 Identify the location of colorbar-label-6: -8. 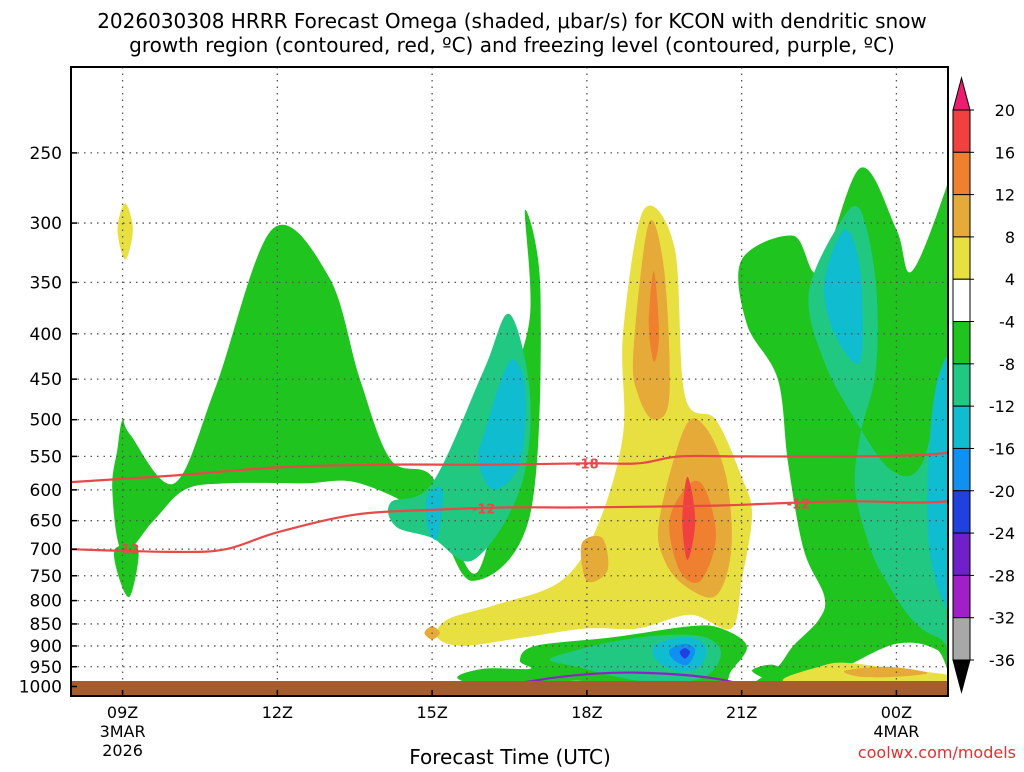
(1007, 364).